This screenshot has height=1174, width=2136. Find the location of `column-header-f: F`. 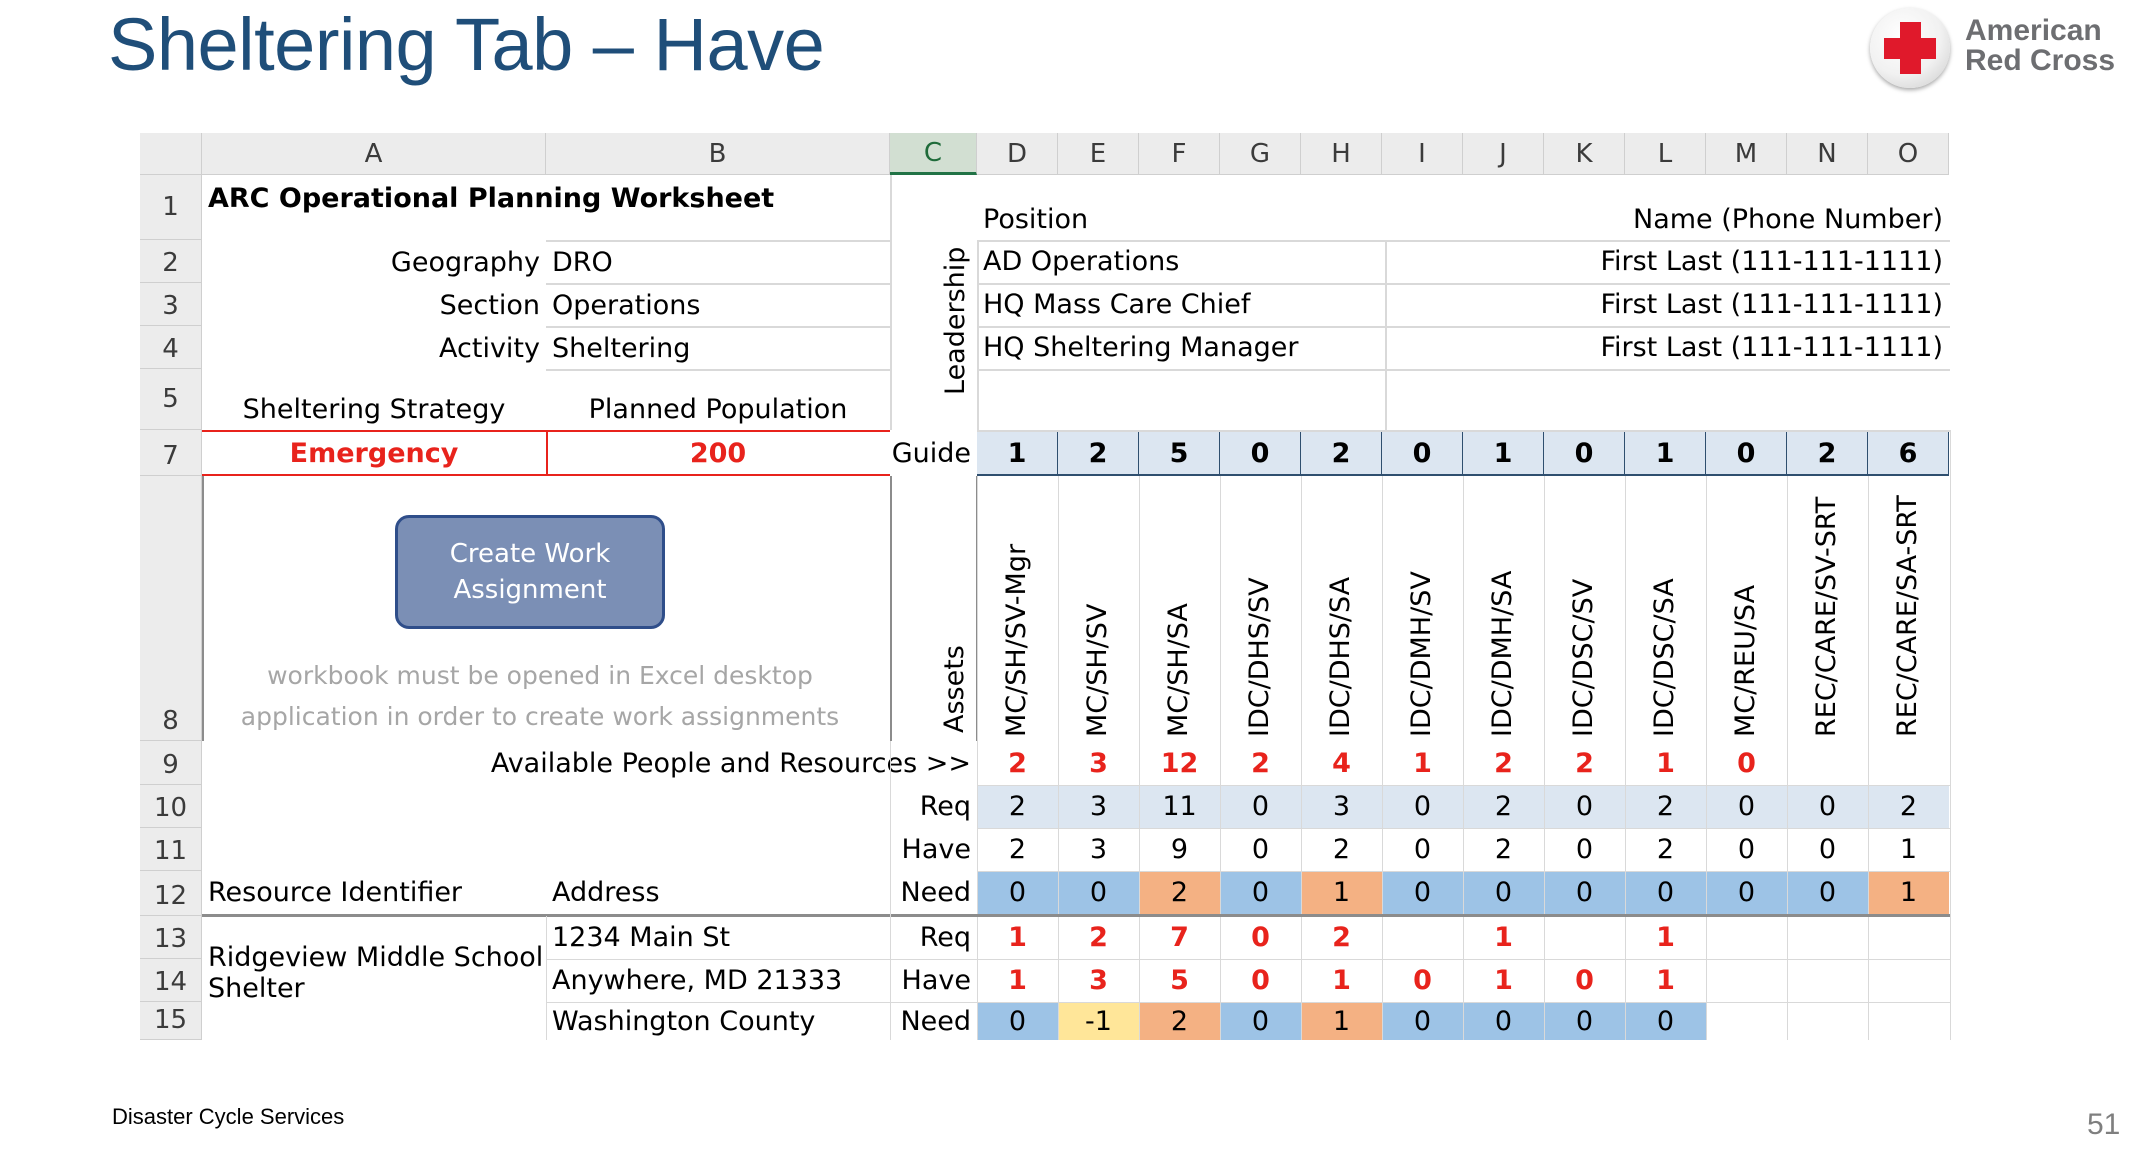

column-header-f: F is located at coordinates (1179, 154).